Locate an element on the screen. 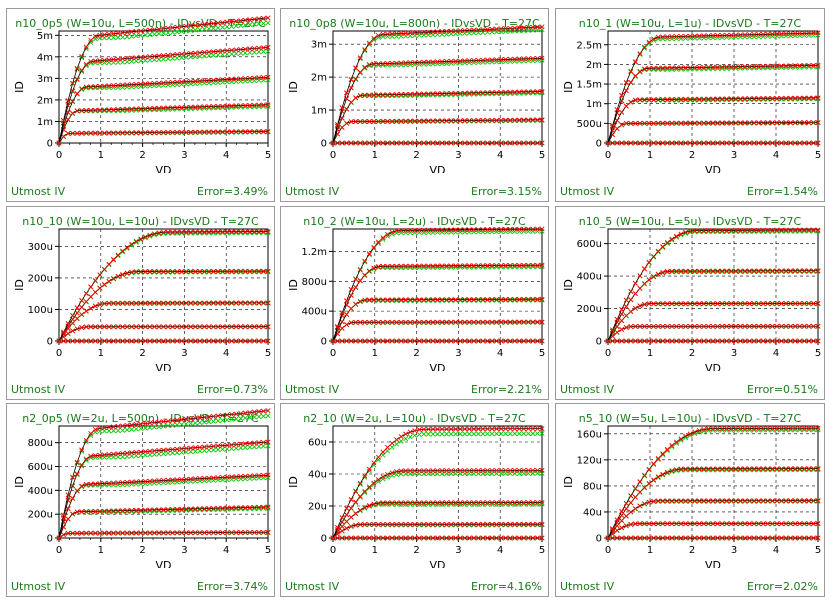 The width and height of the screenshot is (829, 602). x-tick-label: 3 is located at coordinates (734, 550).